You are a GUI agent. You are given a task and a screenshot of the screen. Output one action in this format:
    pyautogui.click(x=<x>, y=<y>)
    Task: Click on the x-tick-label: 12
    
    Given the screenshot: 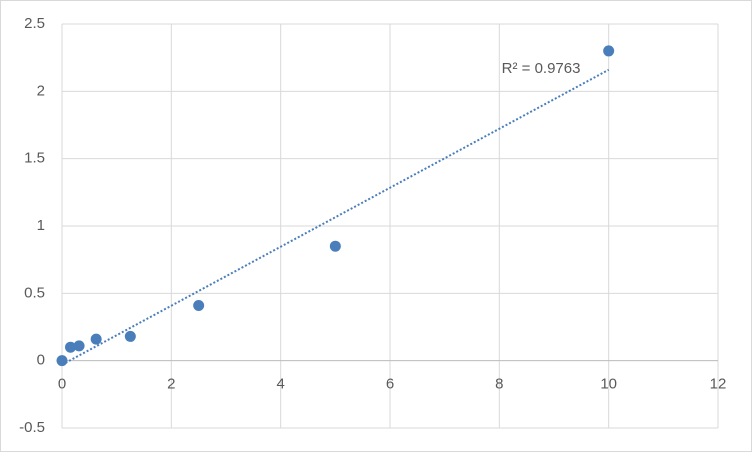 What is the action you would take?
    pyautogui.click(x=718, y=384)
    